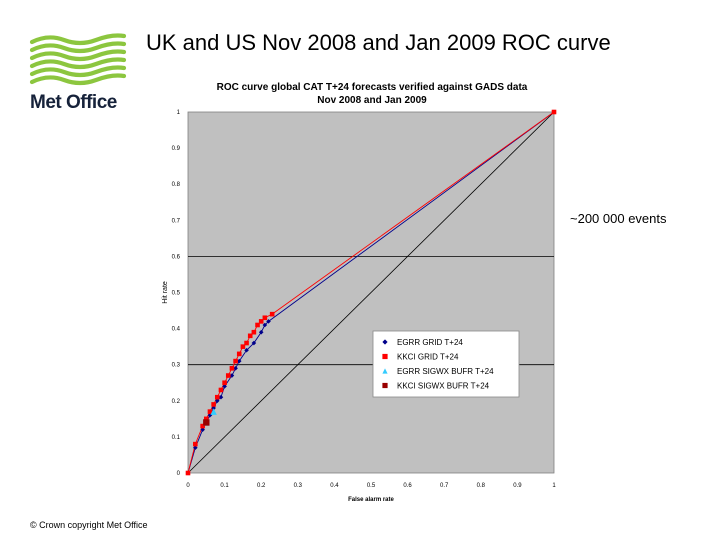 The image size is (720, 540). What do you see at coordinates (298, 486) in the screenshot?
I see `x-tick-label: 0.3` at bounding box center [298, 486].